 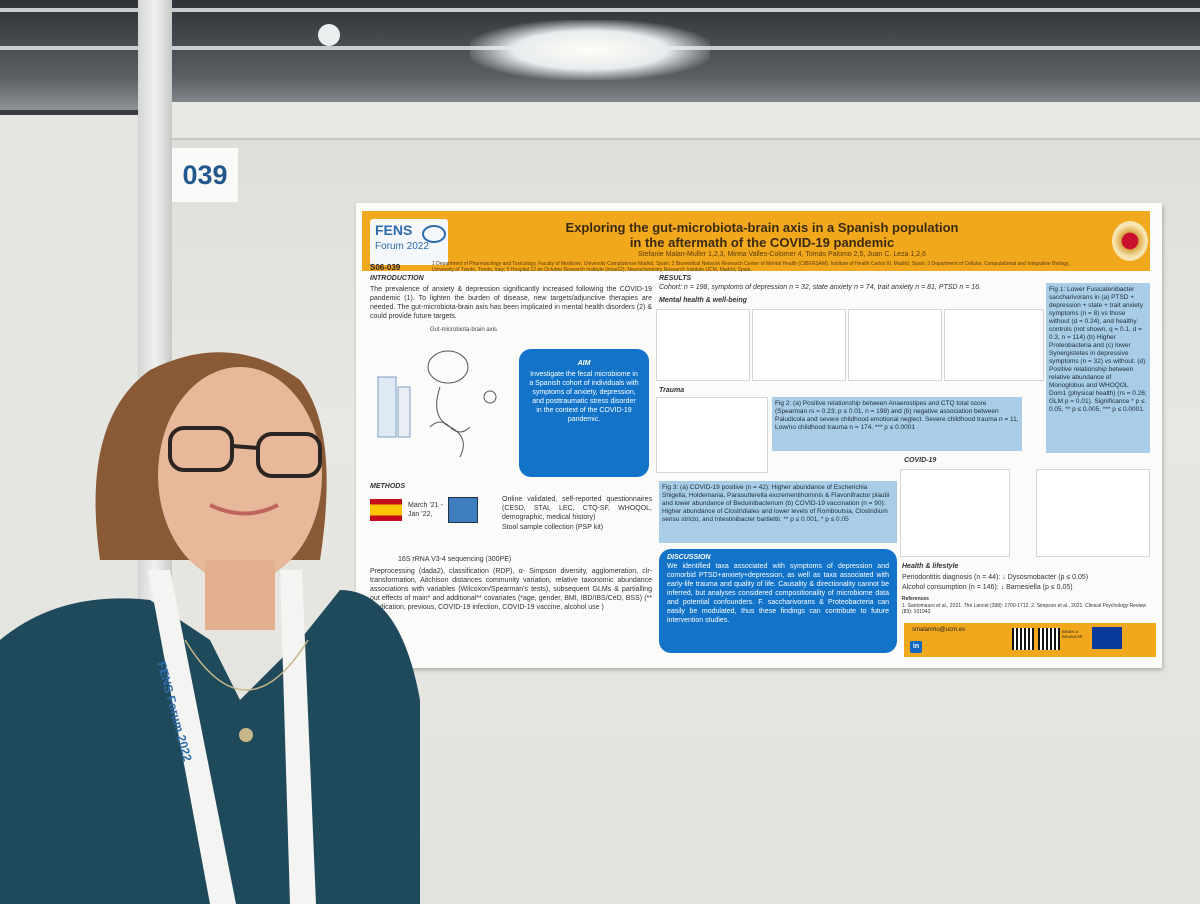 What do you see at coordinates (930, 566) in the screenshot?
I see `health-heading: Health & lifestyle` at bounding box center [930, 566].